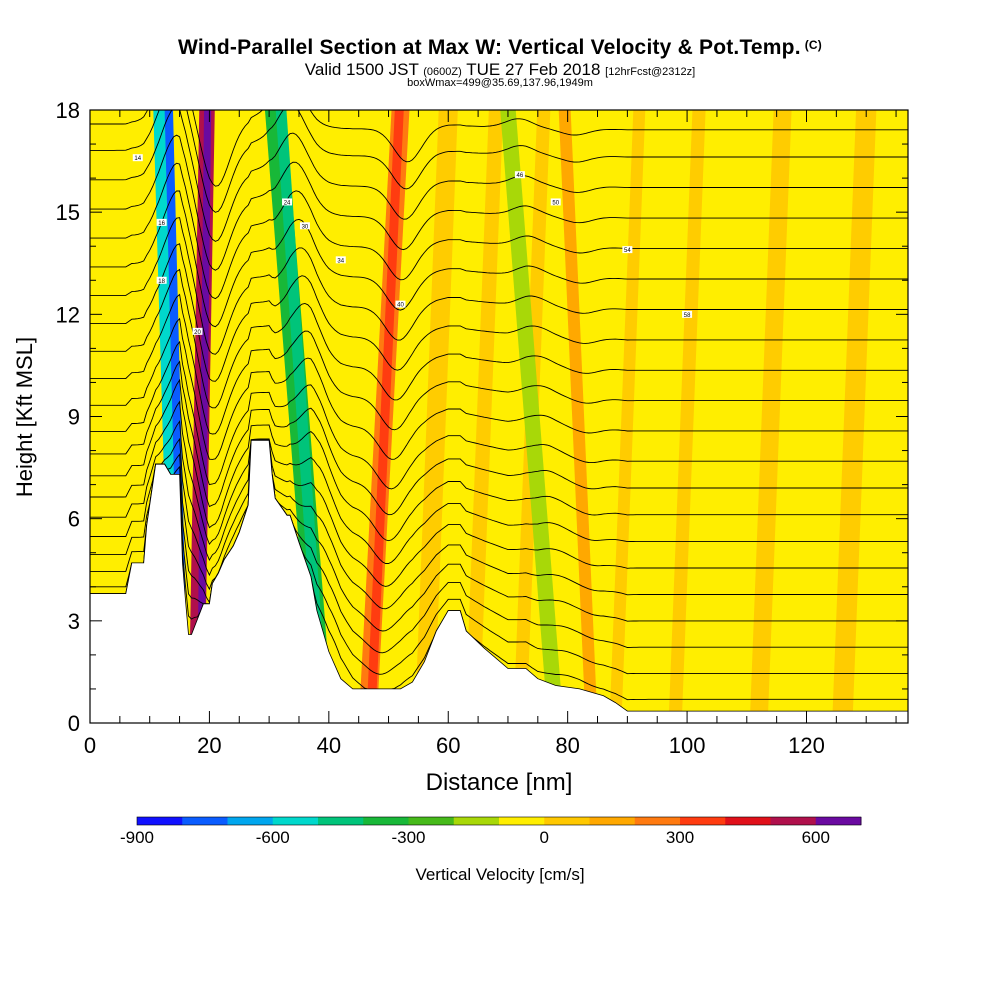  I want to click on colorbar-tick-label: 600, so click(816, 837).